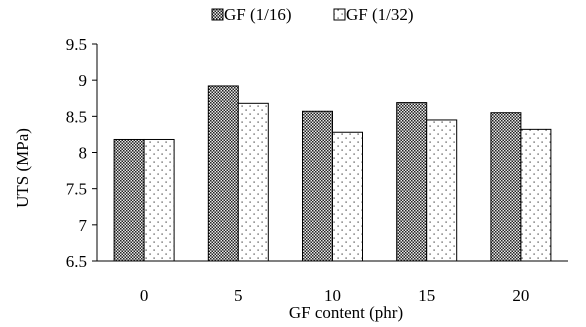  I want to click on y-tick-label: 9.5, so click(76, 44).